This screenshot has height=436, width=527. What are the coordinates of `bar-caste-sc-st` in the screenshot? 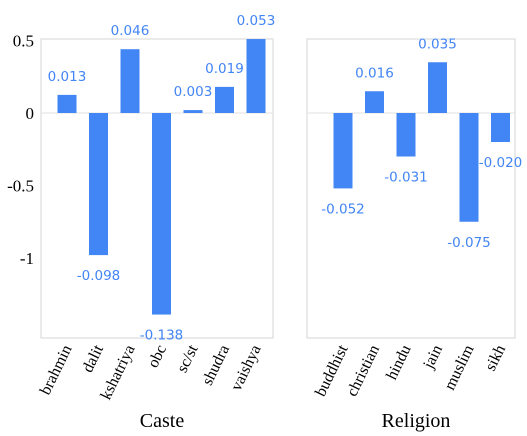 It's located at (193, 111).